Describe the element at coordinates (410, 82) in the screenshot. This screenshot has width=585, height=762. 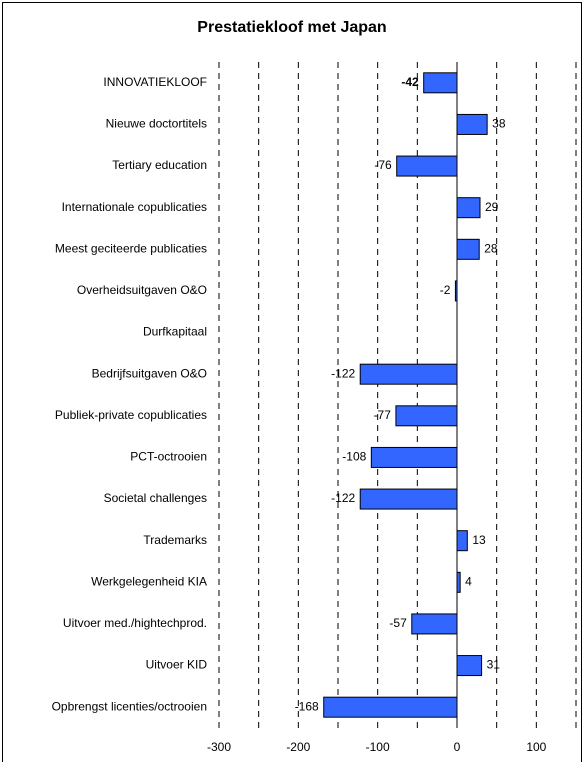
I see `data-label: -42` at that location.